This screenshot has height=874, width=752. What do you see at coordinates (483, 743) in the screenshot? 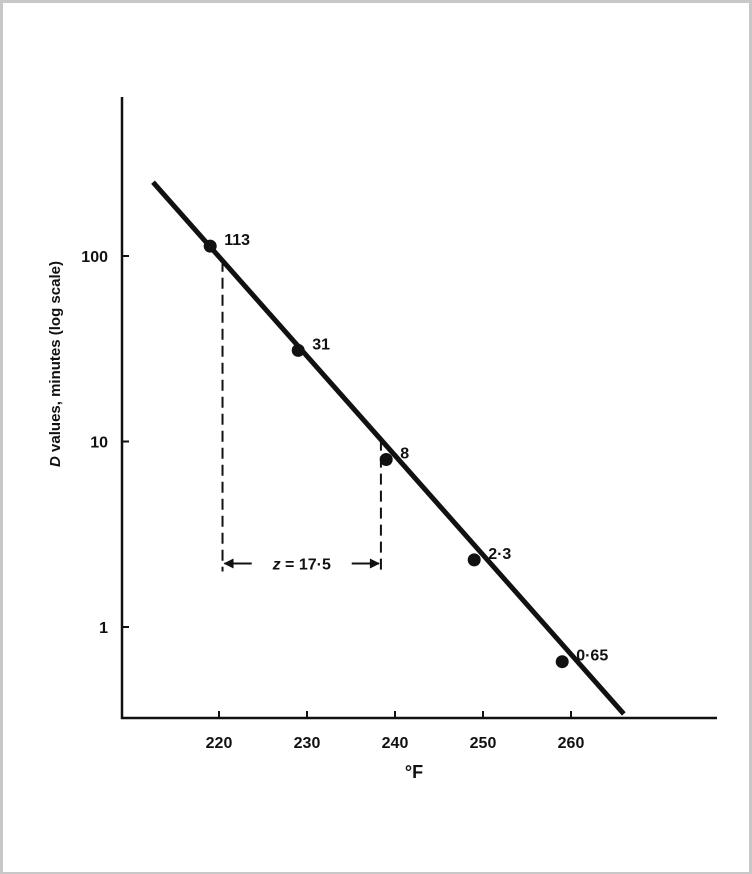
I see `x-tick-label: 250` at bounding box center [483, 743].